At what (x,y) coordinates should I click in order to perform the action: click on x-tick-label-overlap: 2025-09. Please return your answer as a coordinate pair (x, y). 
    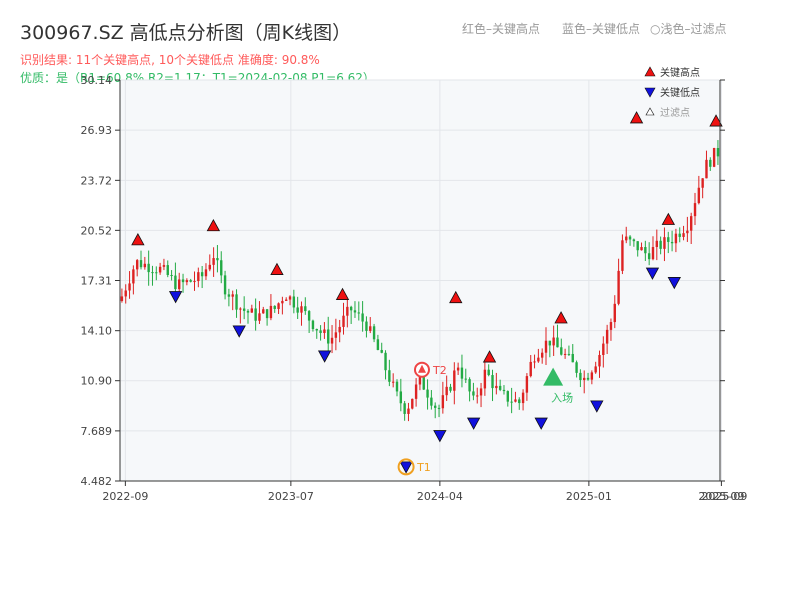
    Looking at the image, I should click on (724, 496).